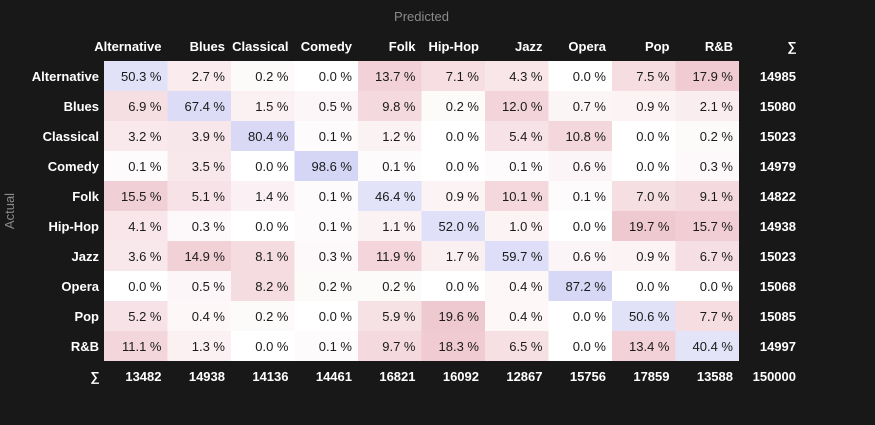 The height and width of the screenshot is (425, 875). Describe the element at coordinates (209, 316) in the screenshot. I see `cell-value: 0.4 %` at that location.